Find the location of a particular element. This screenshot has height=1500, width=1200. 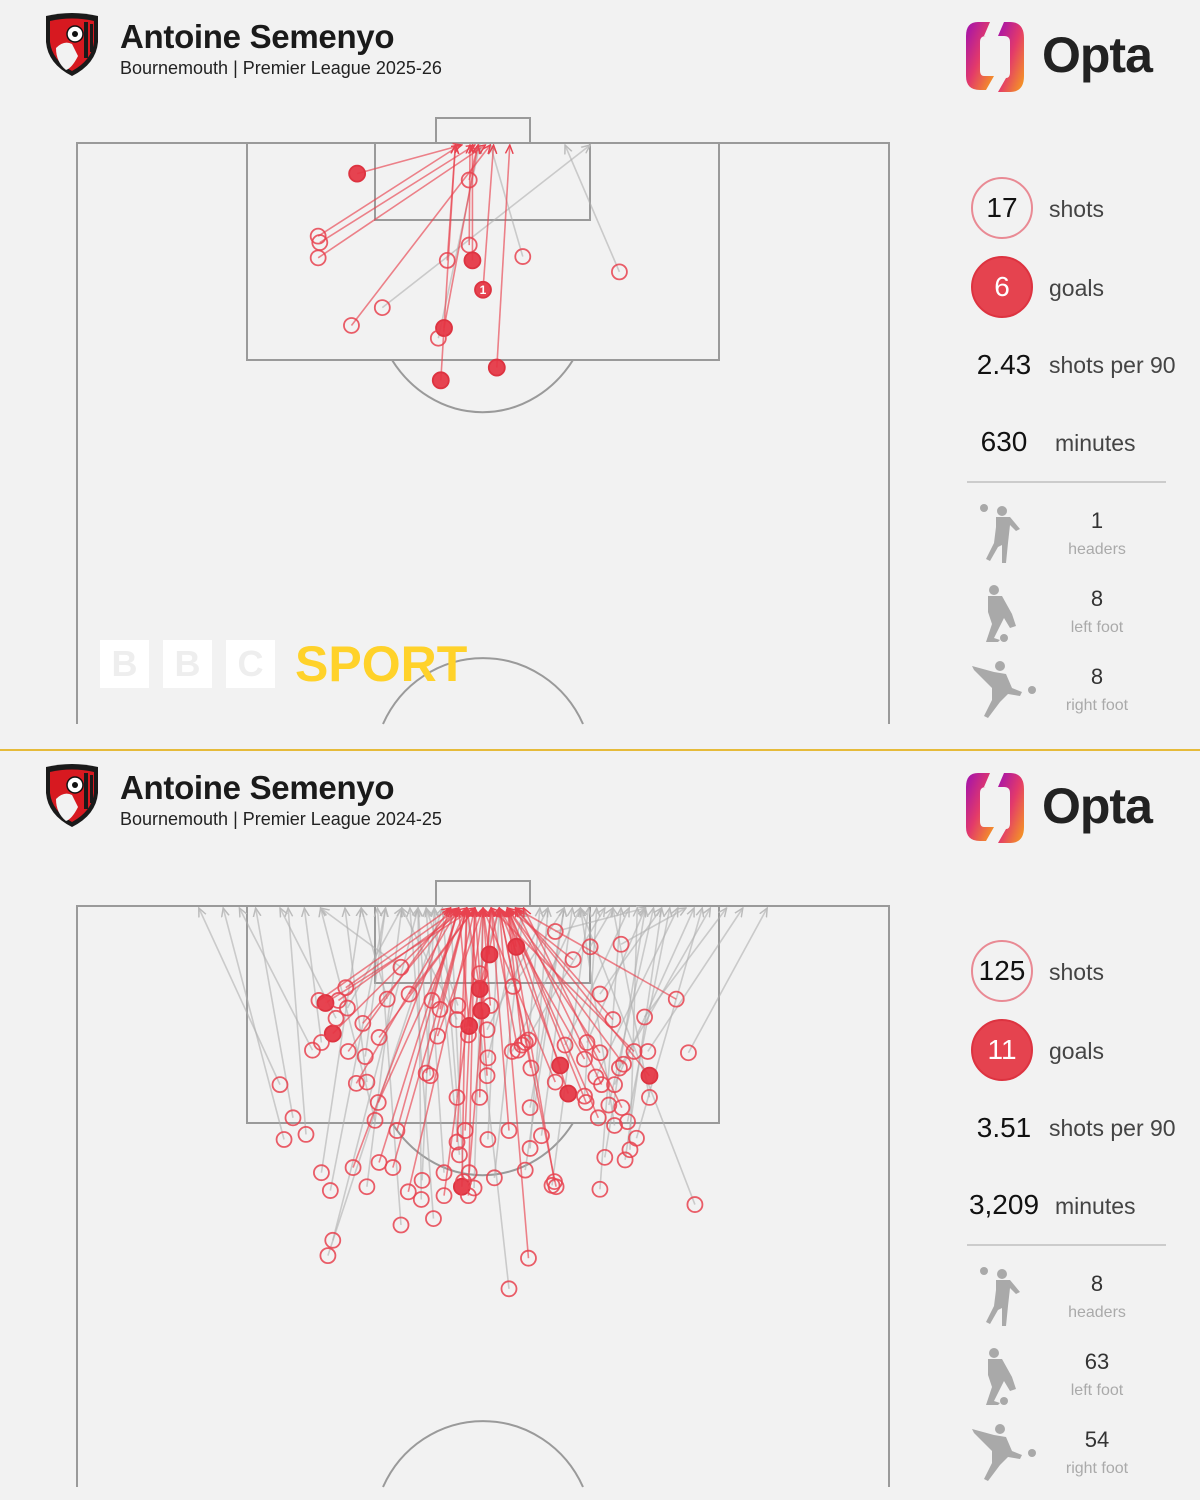

header-player-icon is located at coordinates (1000, 1296).